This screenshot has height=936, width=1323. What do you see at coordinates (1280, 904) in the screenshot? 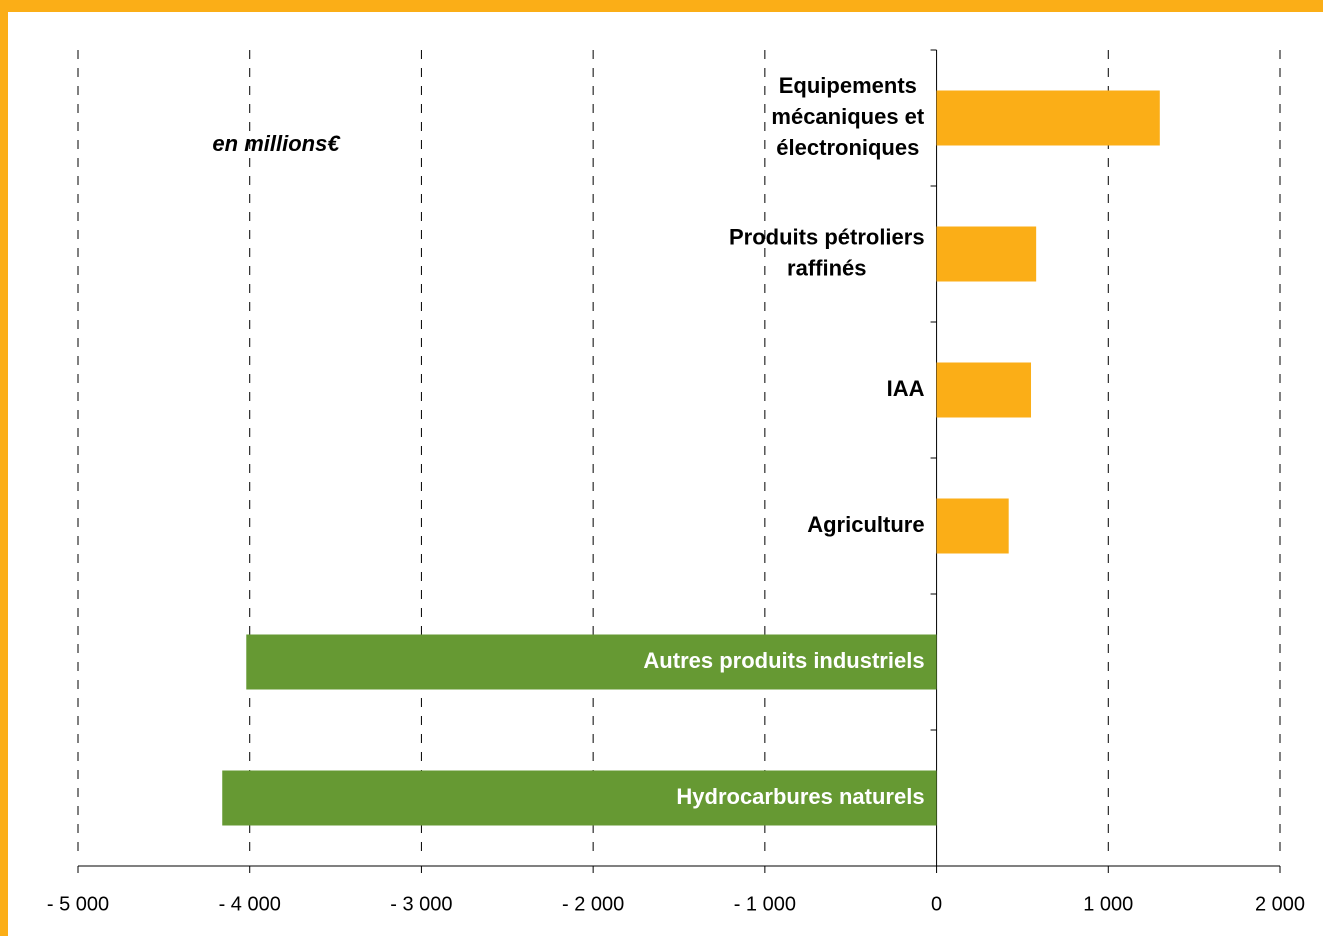
I see `x-tick-label: 2 000` at bounding box center [1280, 904].